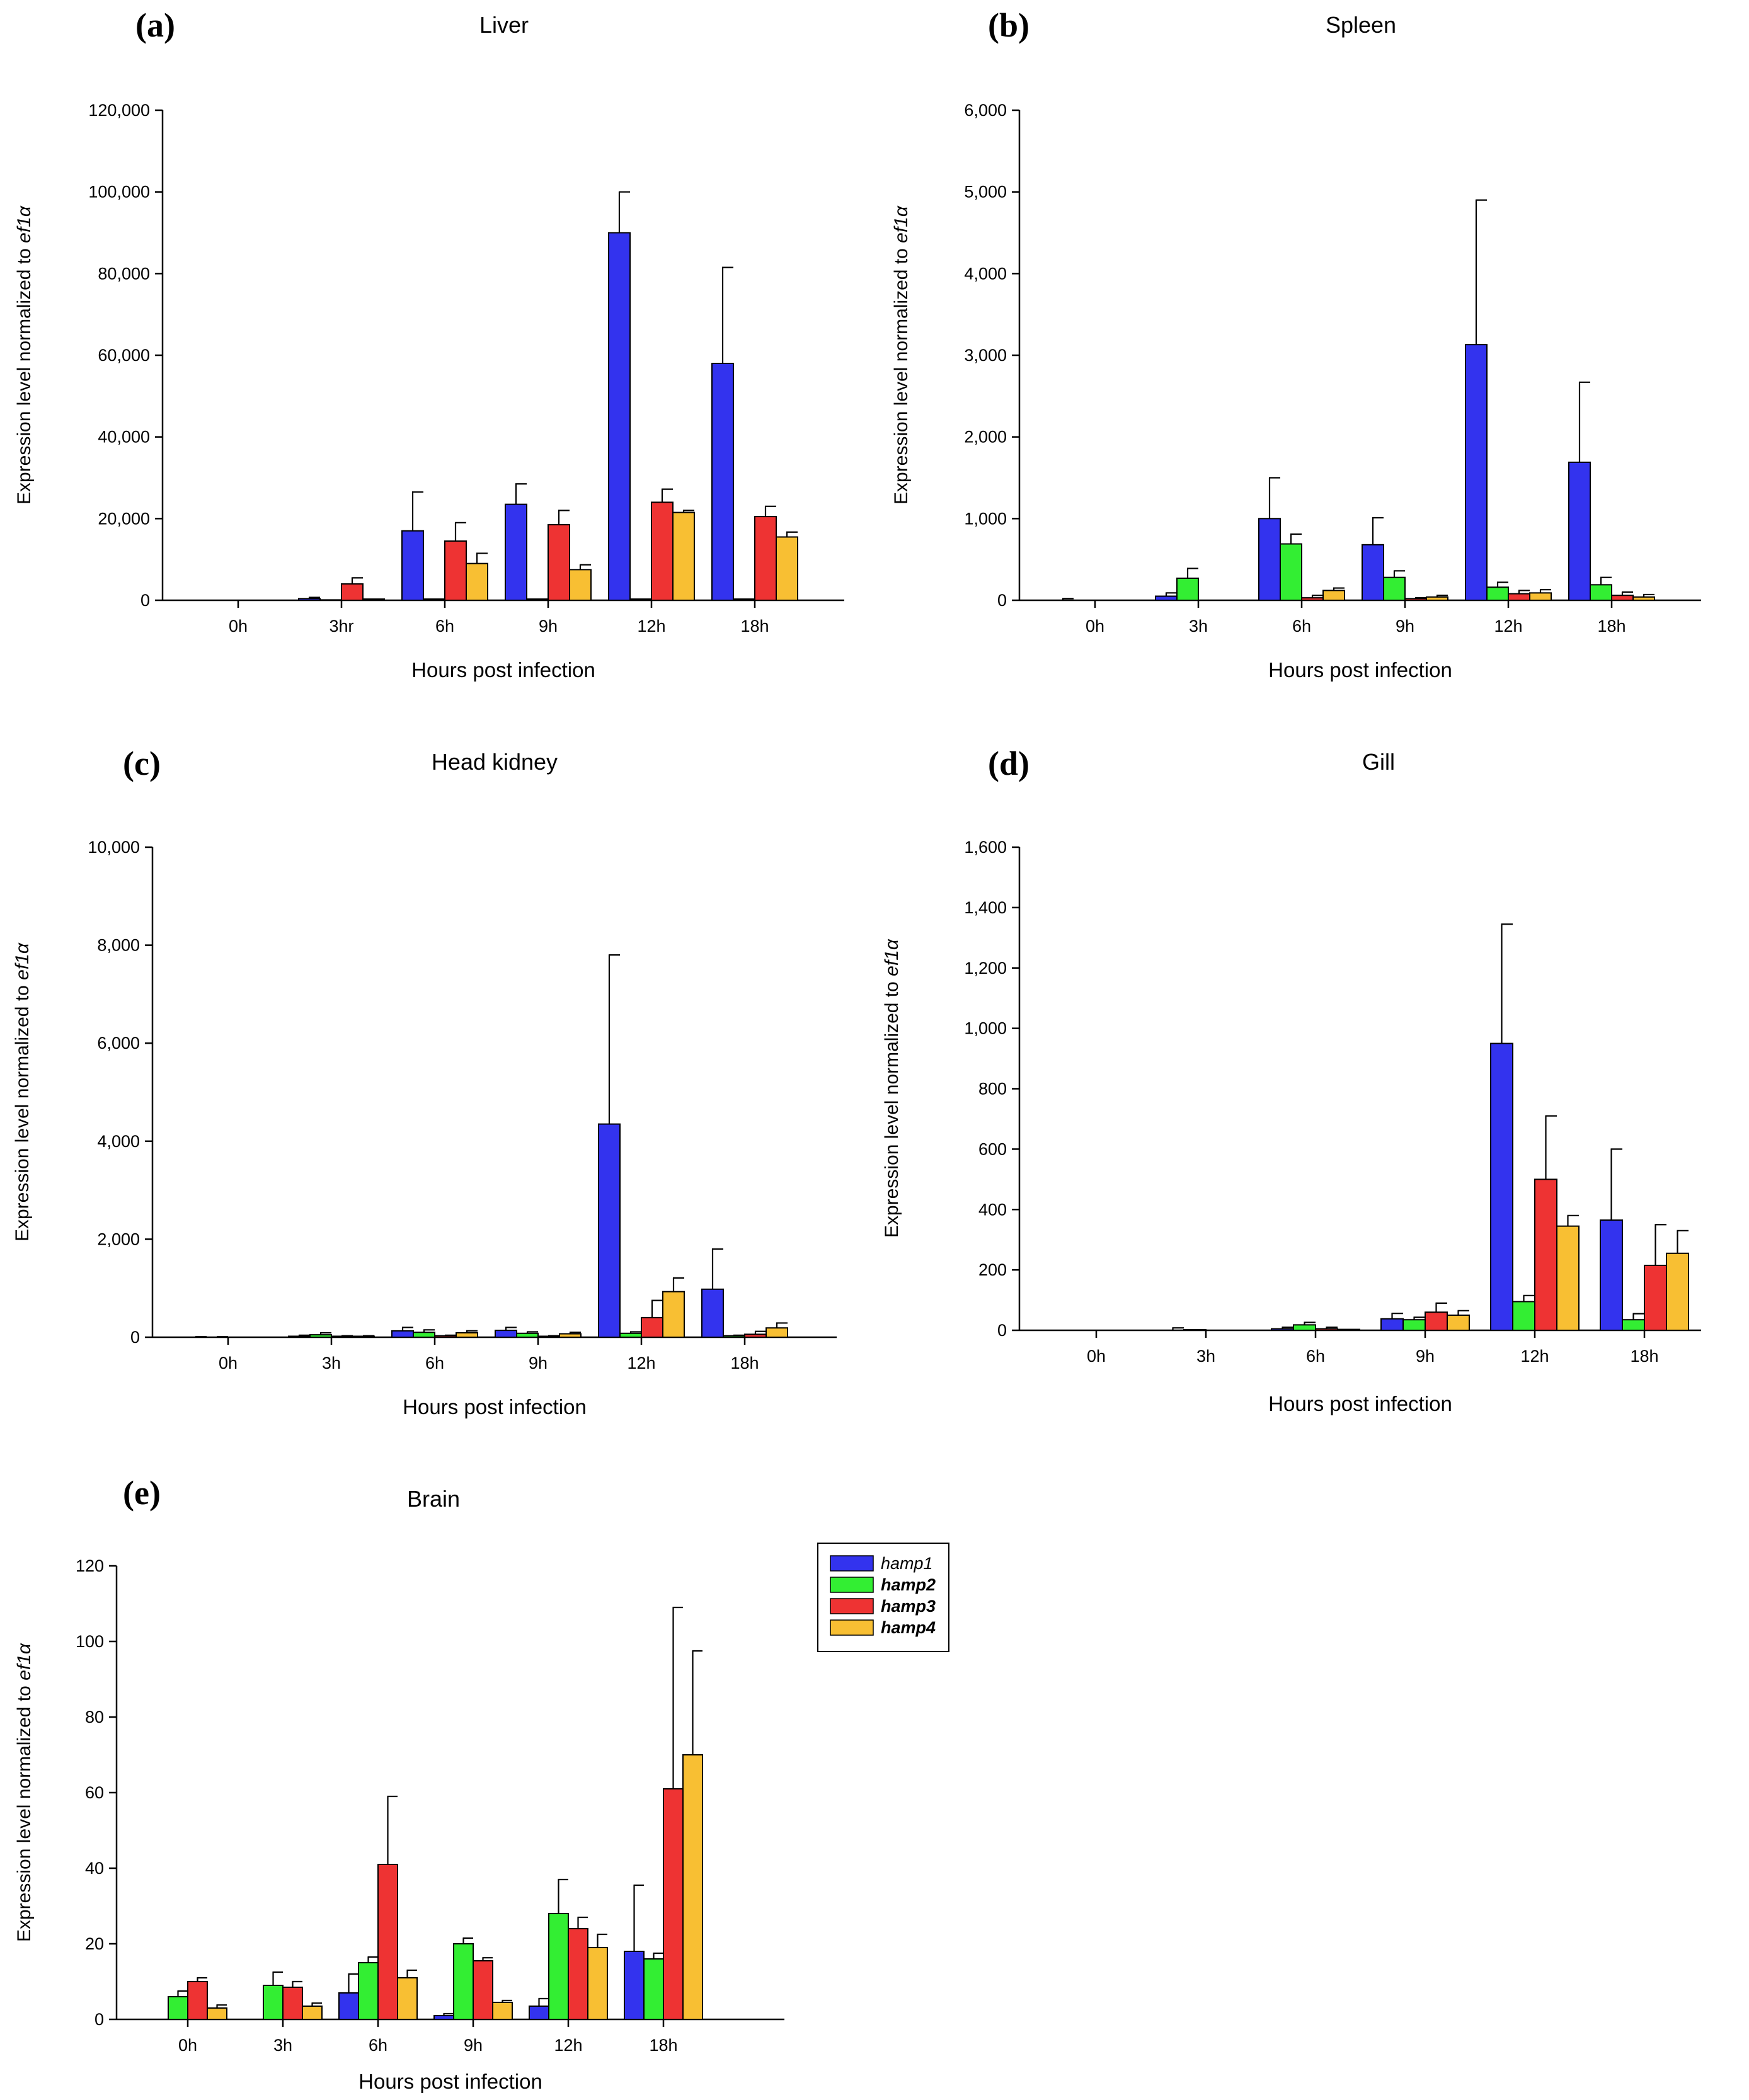 The width and height of the screenshot is (1749, 2100). What do you see at coordinates (852, 1585) in the screenshot?
I see `legend-swatch-hamp2` at bounding box center [852, 1585].